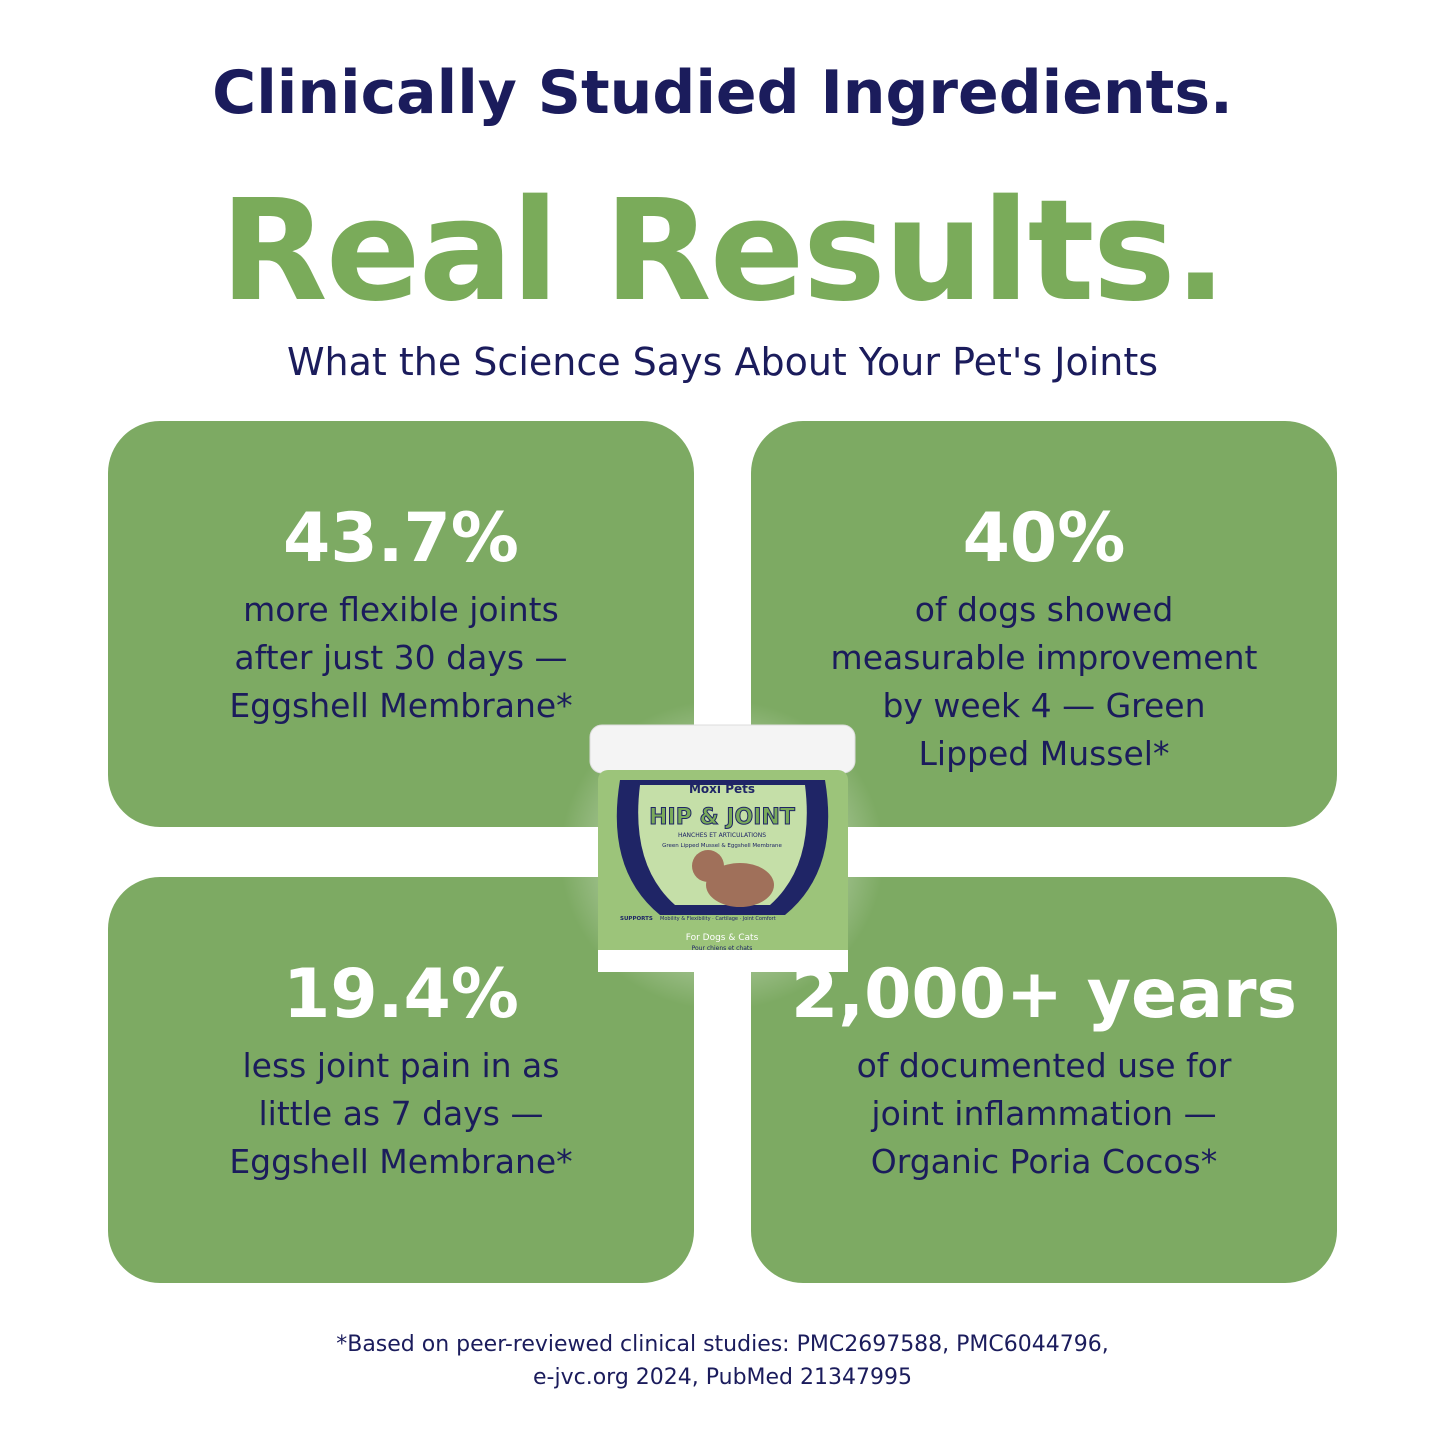  Describe the element at coordinates (722, 93) in the screenshot. I see `title: Clinically Studied Ingredients.` at that location.